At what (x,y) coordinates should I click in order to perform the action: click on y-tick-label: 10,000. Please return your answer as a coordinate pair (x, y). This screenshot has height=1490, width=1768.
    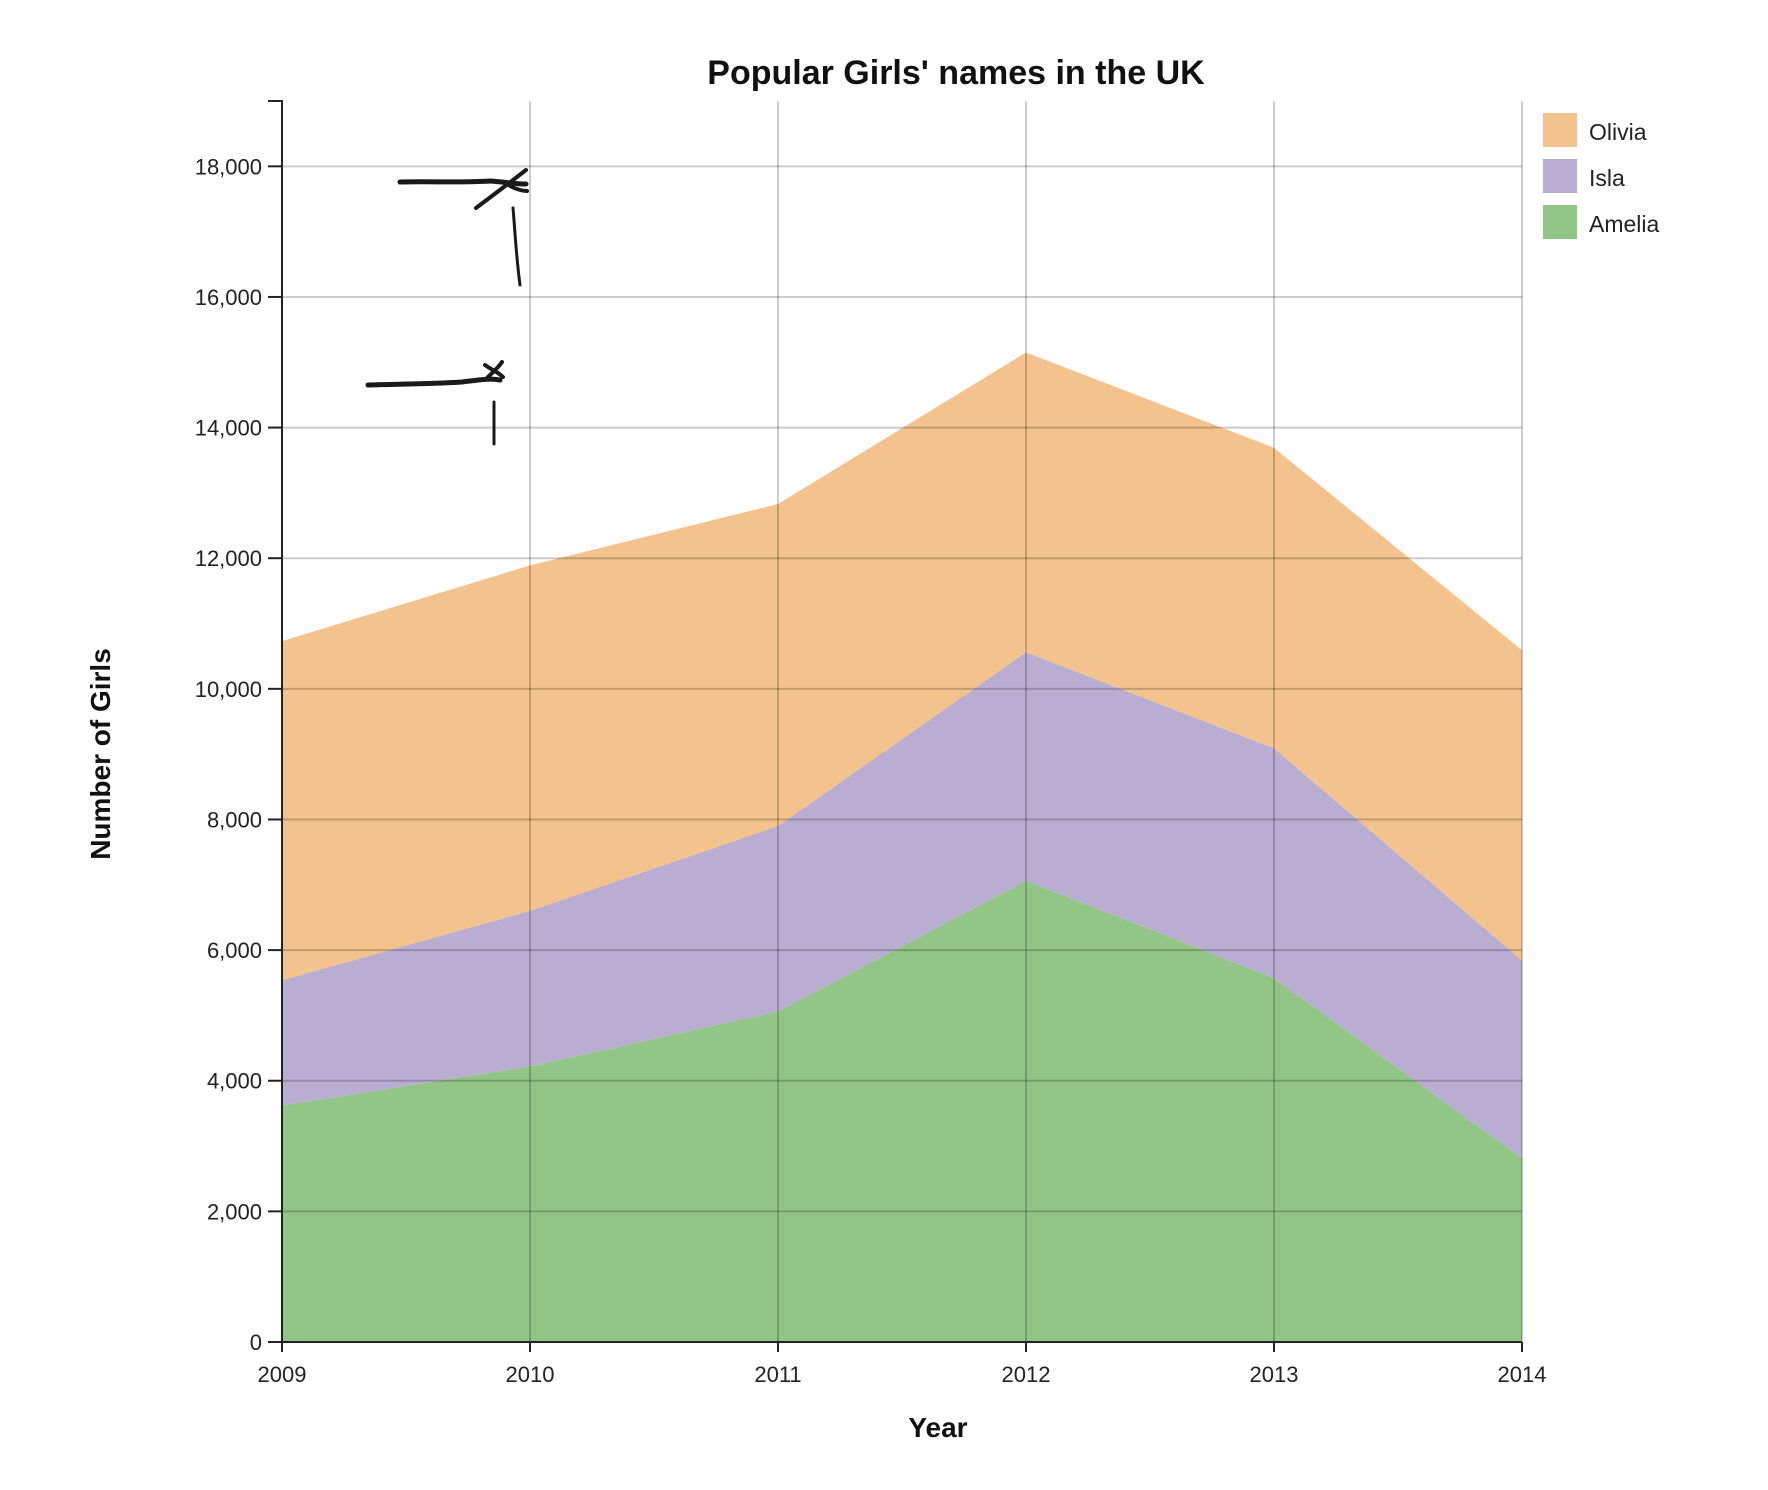
    Looking at the image, I should click on (228, 689).